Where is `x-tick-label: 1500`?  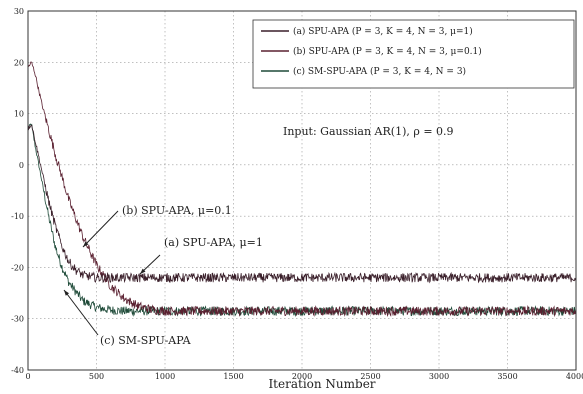
x-tick-label: 1500 is located at coordinates (233, 376).